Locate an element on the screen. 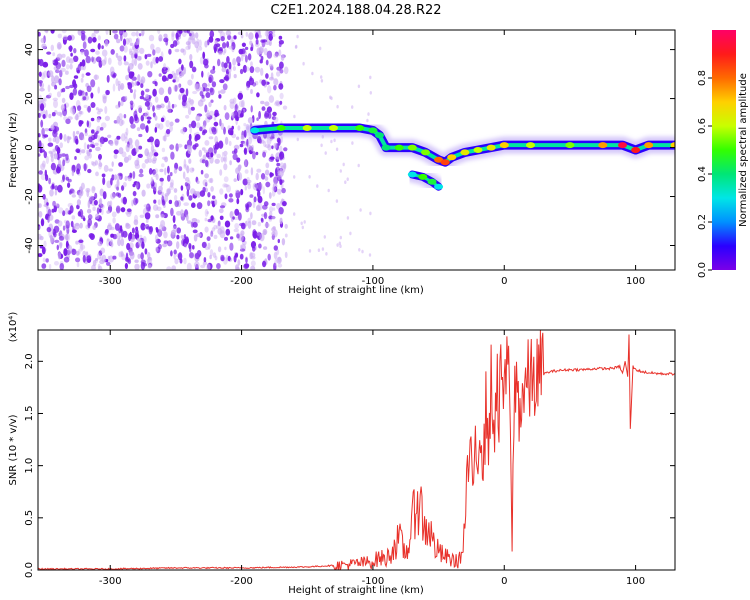 The image size is (750, 600). secondary-track-point is located at coordinates (423, 176).